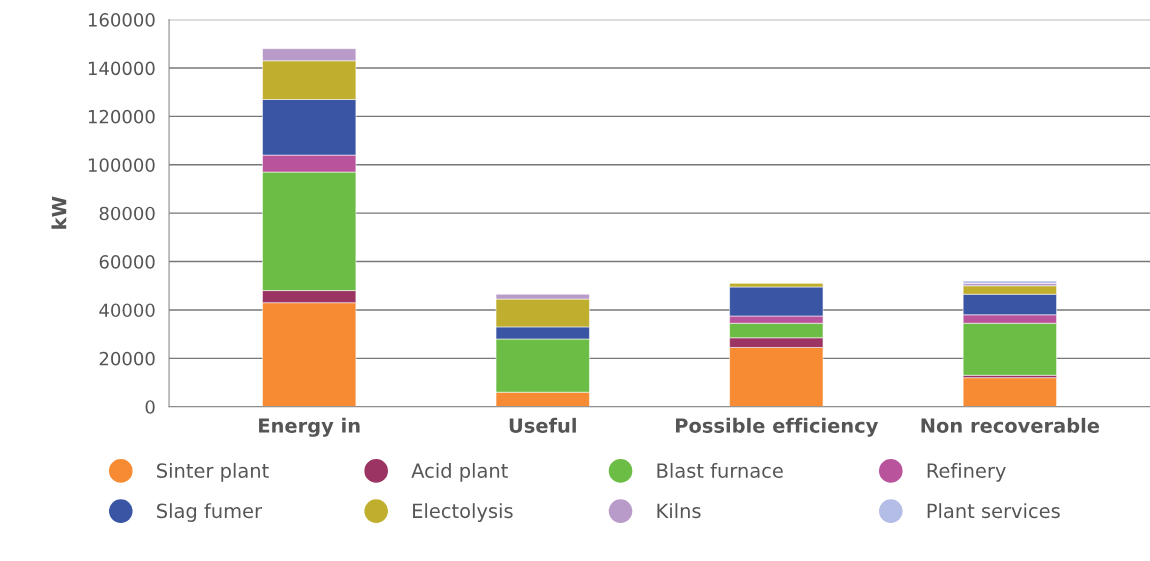  Describe the element at coordinates (213, 472) in the screenshot. I see `legend-label: Sinter plant` at that location.